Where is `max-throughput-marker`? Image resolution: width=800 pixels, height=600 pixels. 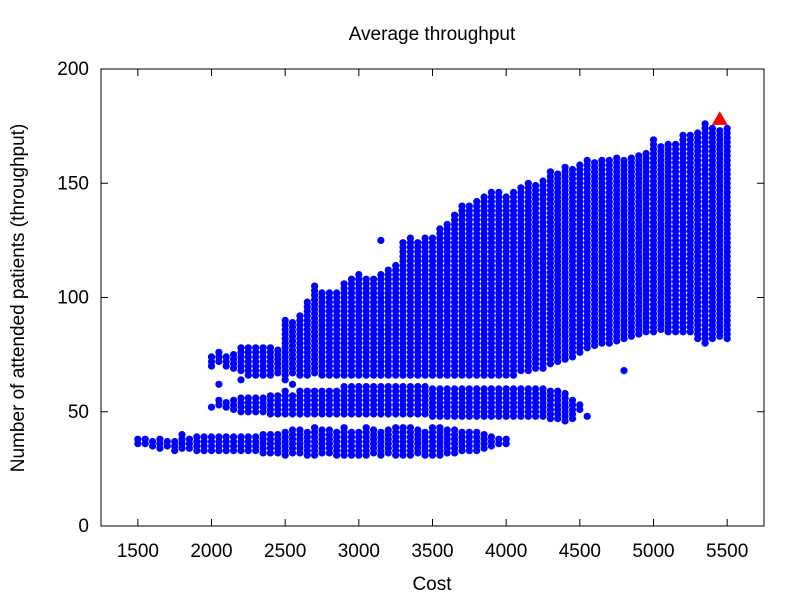 max-throughput-marker is located at coordinates (719, 118).